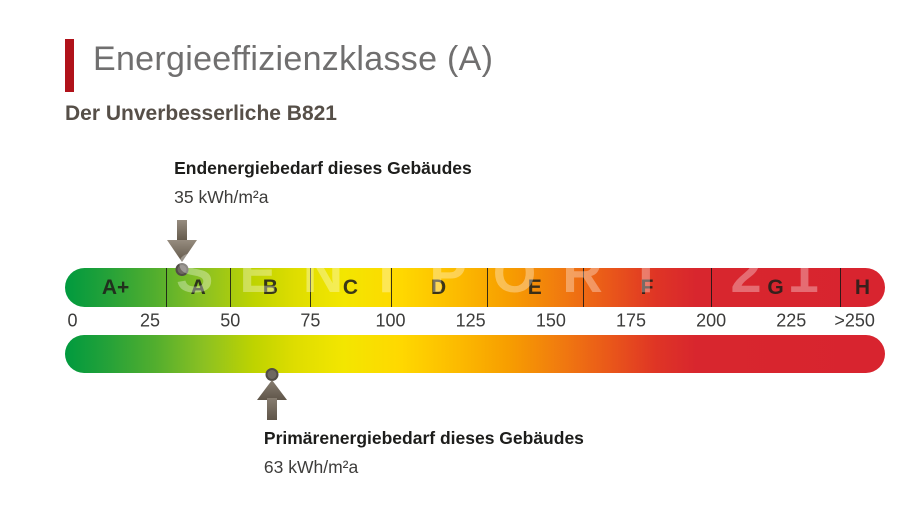 Image resolution: width=902 pixels, height=507 pixels. What do you see at coordinates (221, 197) in the screenshot?
I see `endenergie-value: 35 kWh/m²a` at bounding box center [221, 197].